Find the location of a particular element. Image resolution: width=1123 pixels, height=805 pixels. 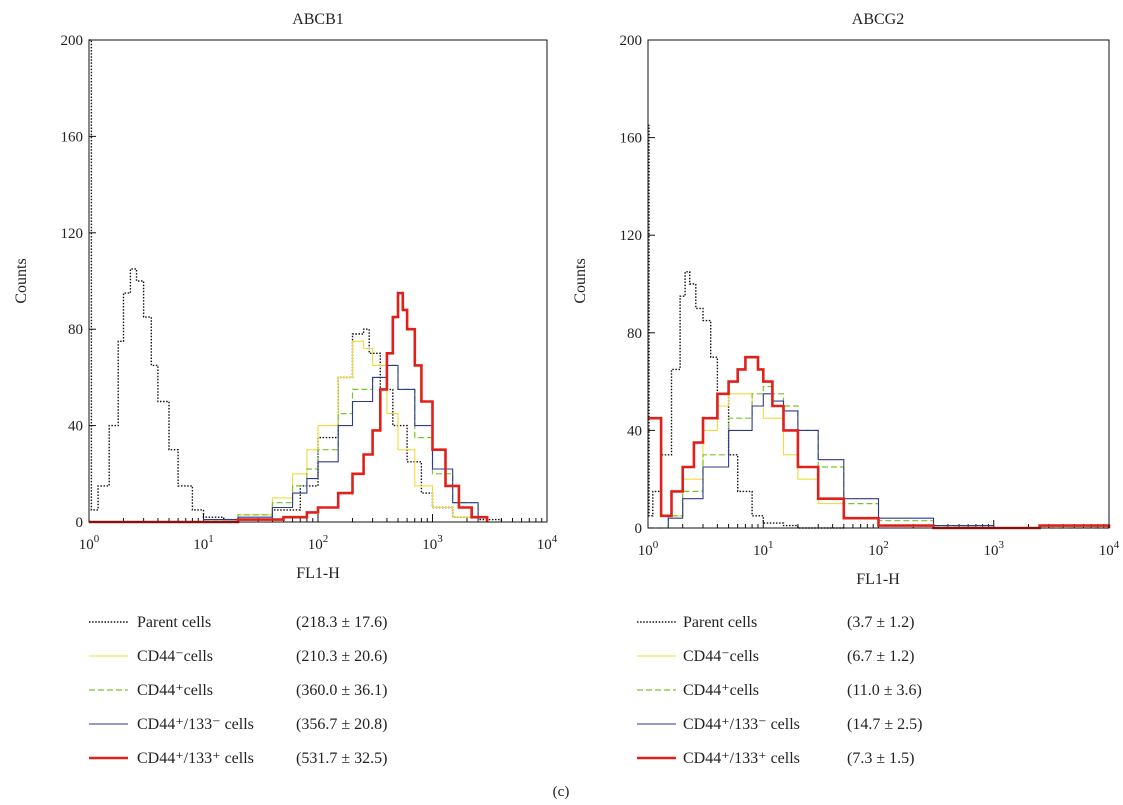

legend-value: (218.3 ± 17.6) is located at coordinates (341, 622).